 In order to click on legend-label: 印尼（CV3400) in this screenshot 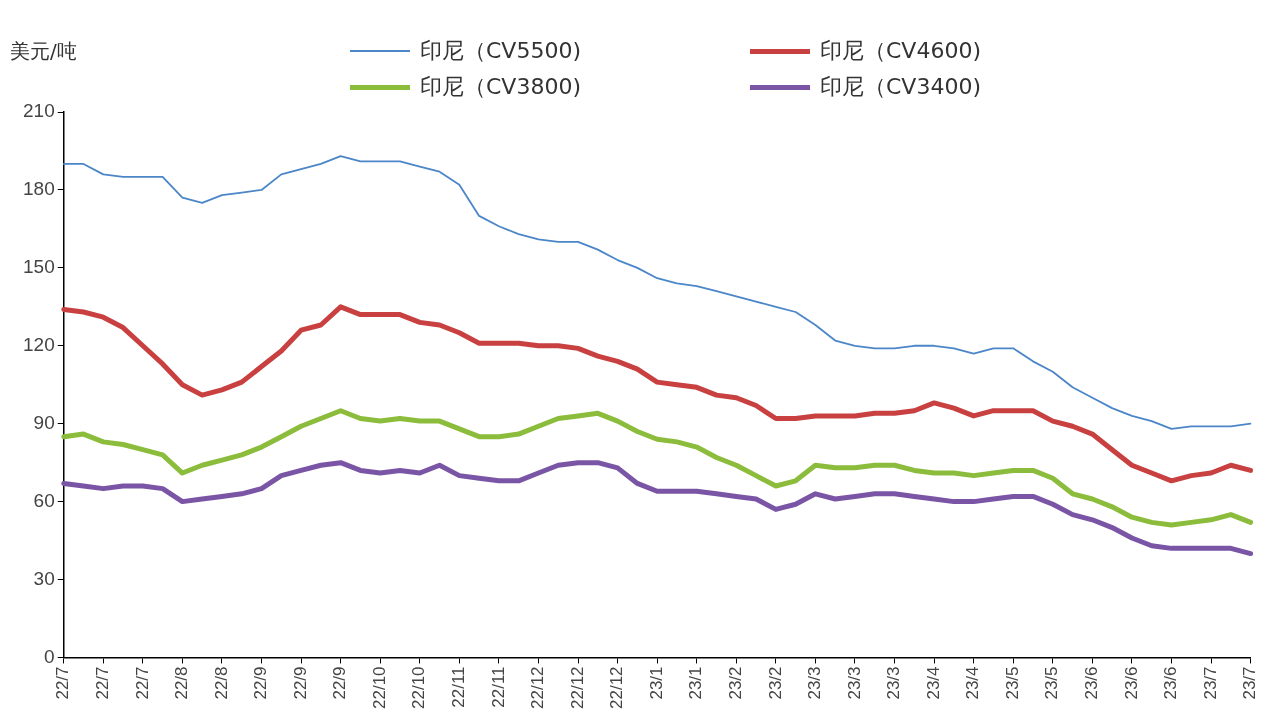, I will do `click(900, 87)`.